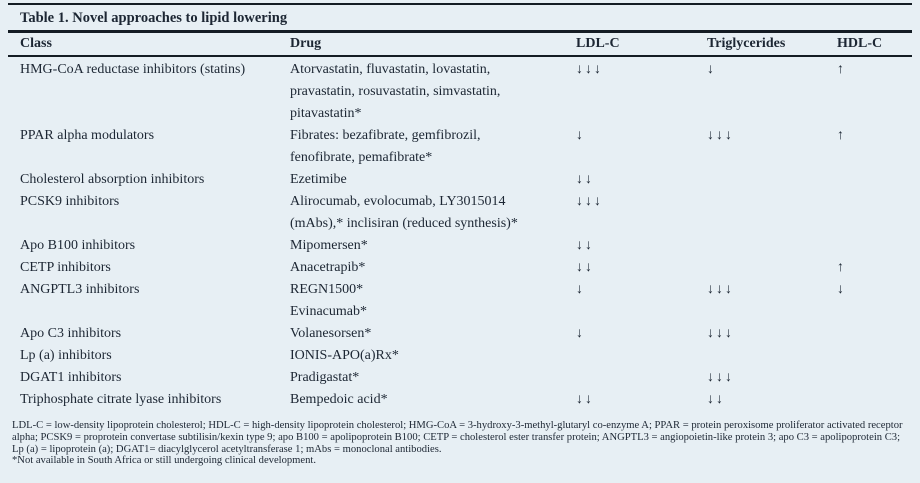  I want to click on table-row: DGAT1 inhibitors Pradigastat* ↓↓↓, so click(460, 378).